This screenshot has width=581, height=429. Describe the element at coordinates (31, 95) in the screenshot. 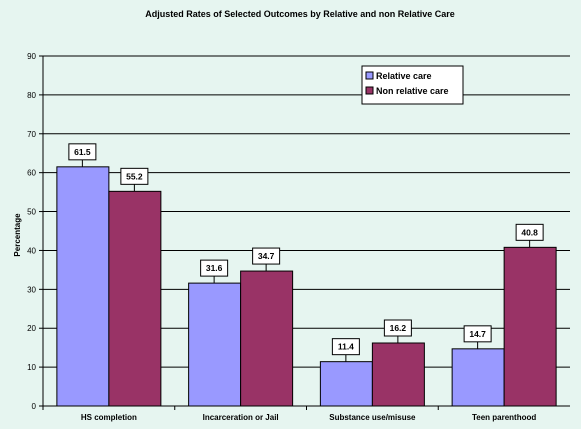

I see `y-tick-label: 80` at that location.